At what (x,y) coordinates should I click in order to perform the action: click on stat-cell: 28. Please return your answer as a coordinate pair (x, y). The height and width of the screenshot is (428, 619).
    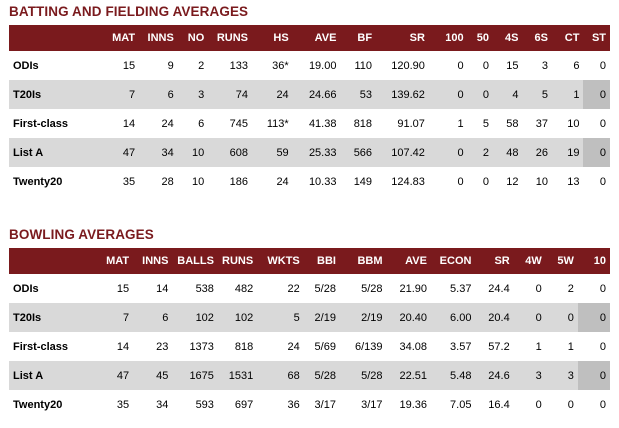
    Looking at the image, I should click on (158, 181).